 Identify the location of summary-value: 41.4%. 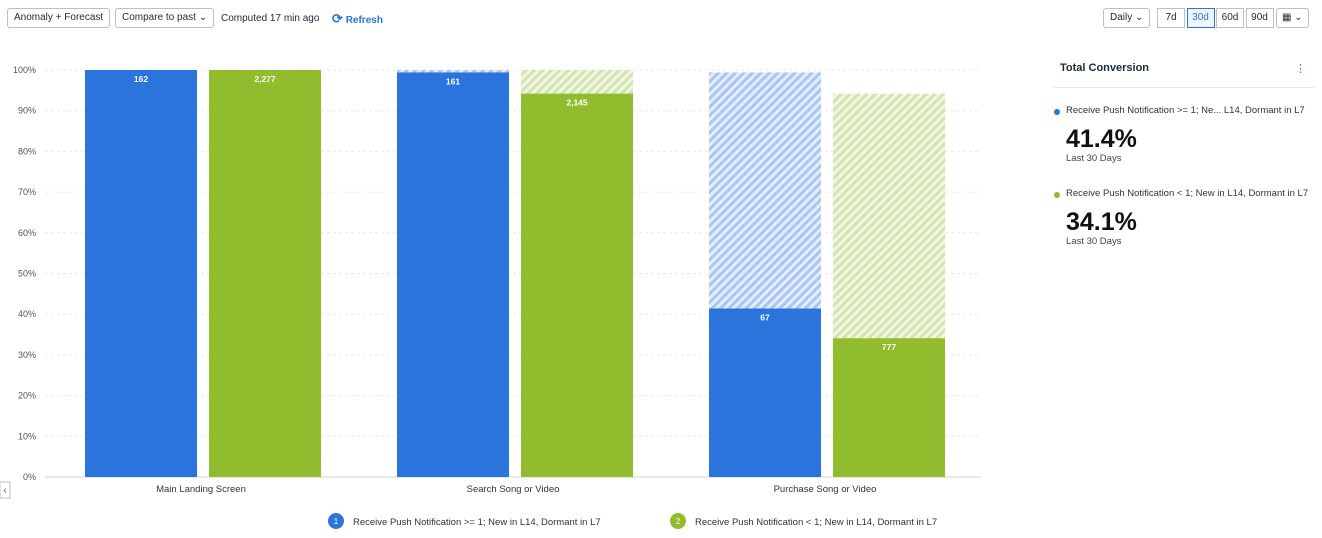
(1101, 139).